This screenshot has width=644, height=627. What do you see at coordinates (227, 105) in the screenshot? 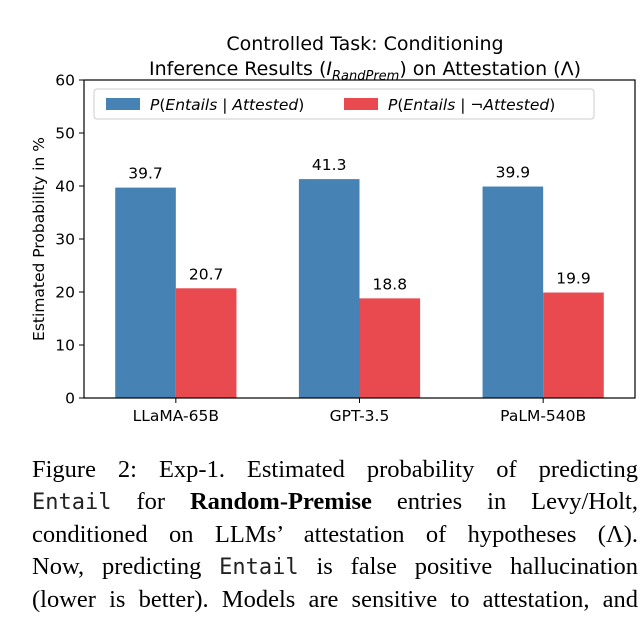
I see `legend-entry: P(Entails | Attested)` at bounding box center [227, 105].